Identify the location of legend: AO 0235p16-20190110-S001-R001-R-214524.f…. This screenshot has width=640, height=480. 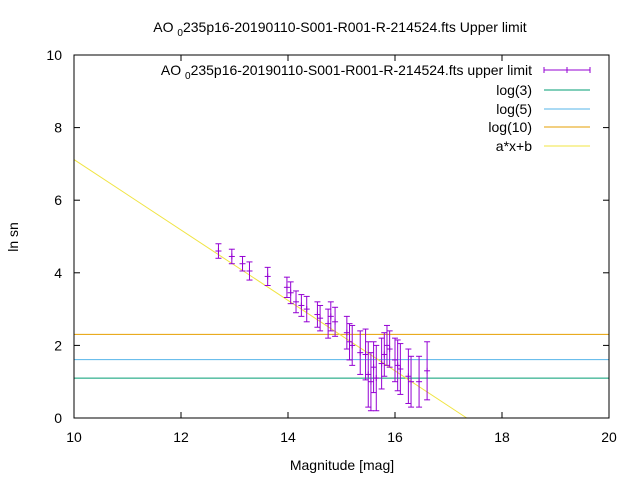
(376, 108).